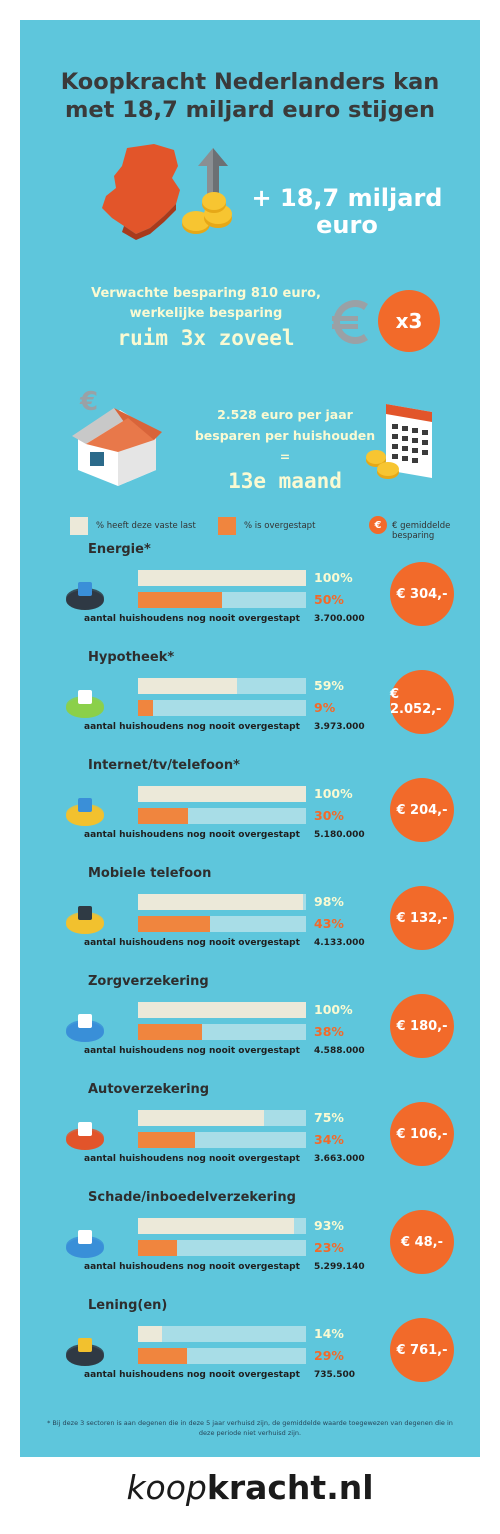 This screenshot has height=1534, width=500. I want to click on amount-line-1: + 18,7 miljard, so click(347, 198).